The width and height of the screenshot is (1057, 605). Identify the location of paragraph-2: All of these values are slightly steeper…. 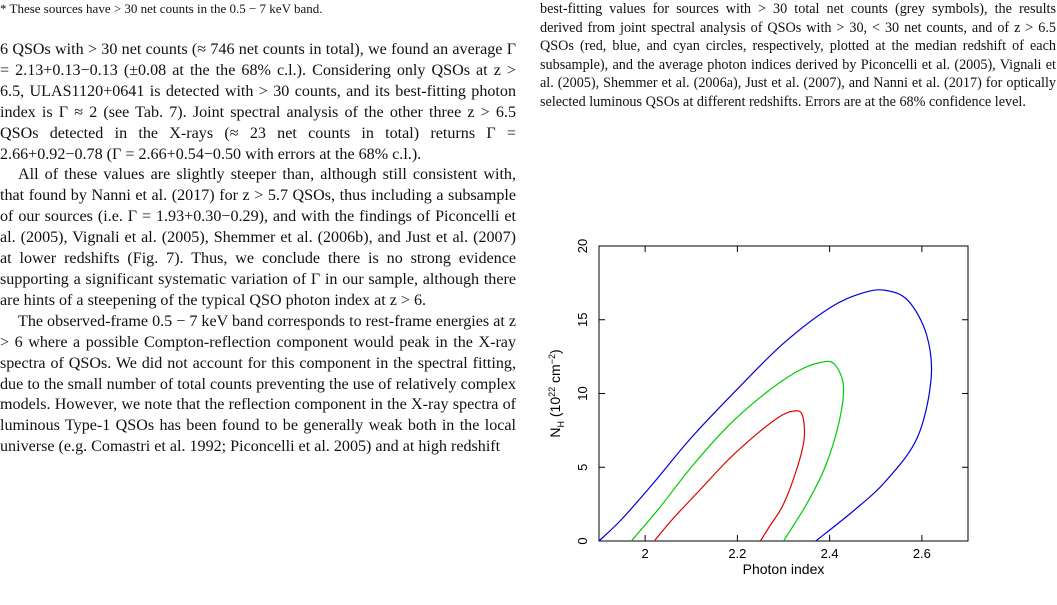
(258, 237).